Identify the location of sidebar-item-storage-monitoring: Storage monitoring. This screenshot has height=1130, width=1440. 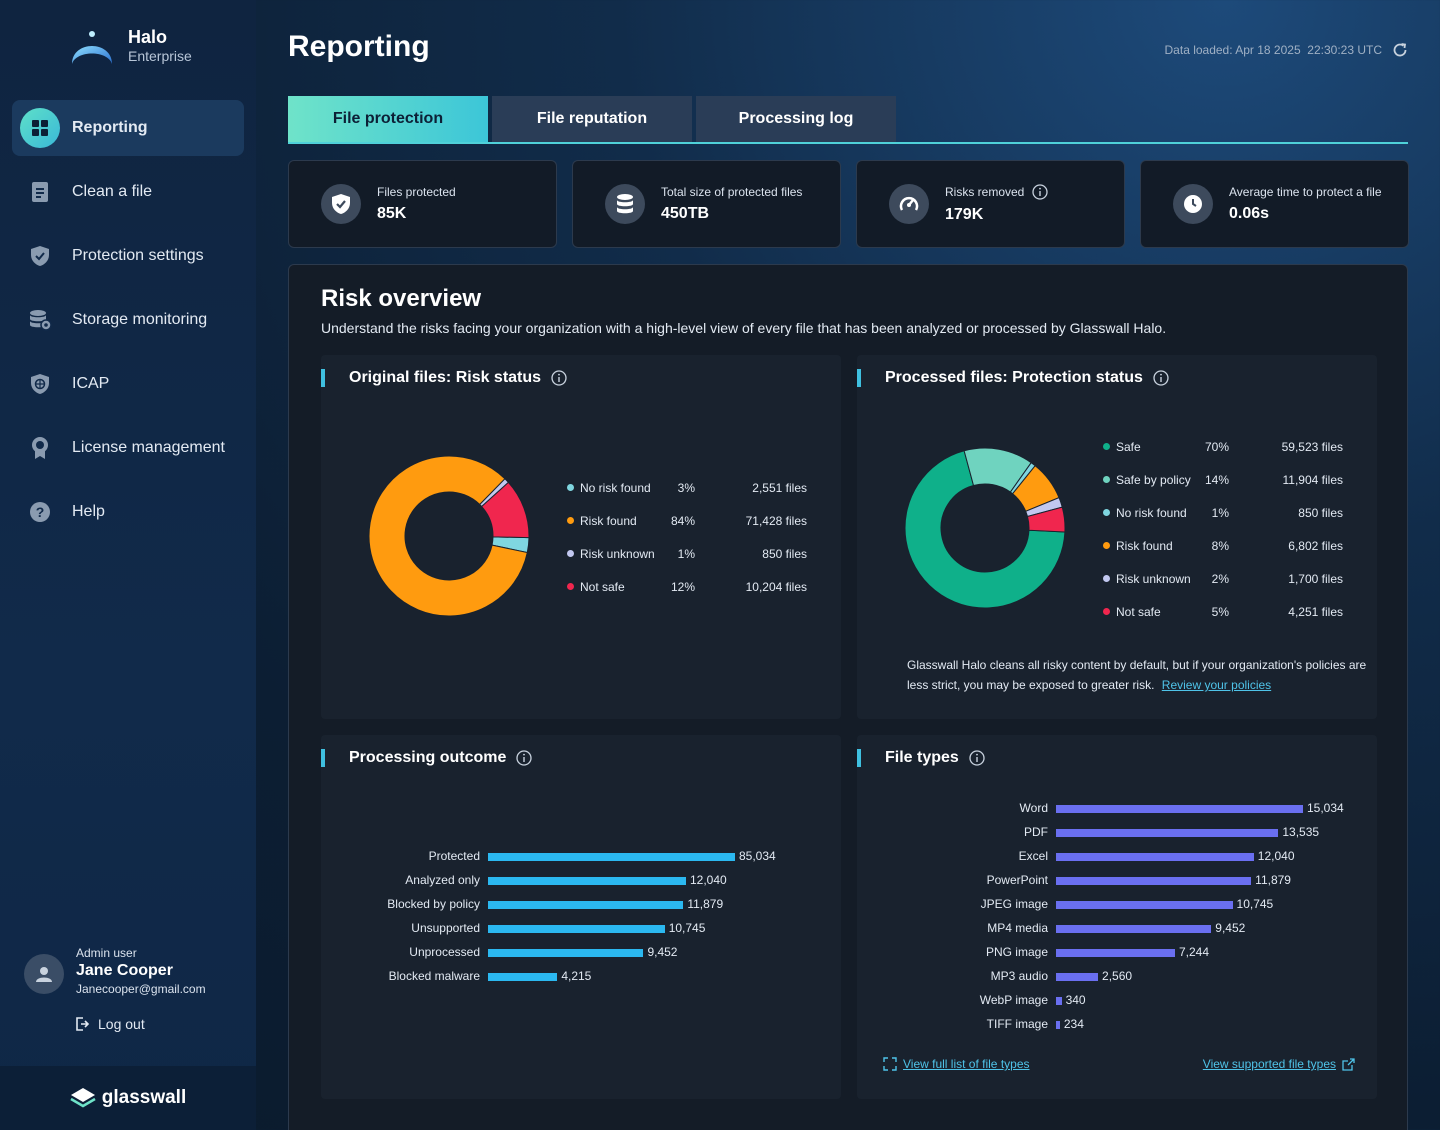
(128, 320).